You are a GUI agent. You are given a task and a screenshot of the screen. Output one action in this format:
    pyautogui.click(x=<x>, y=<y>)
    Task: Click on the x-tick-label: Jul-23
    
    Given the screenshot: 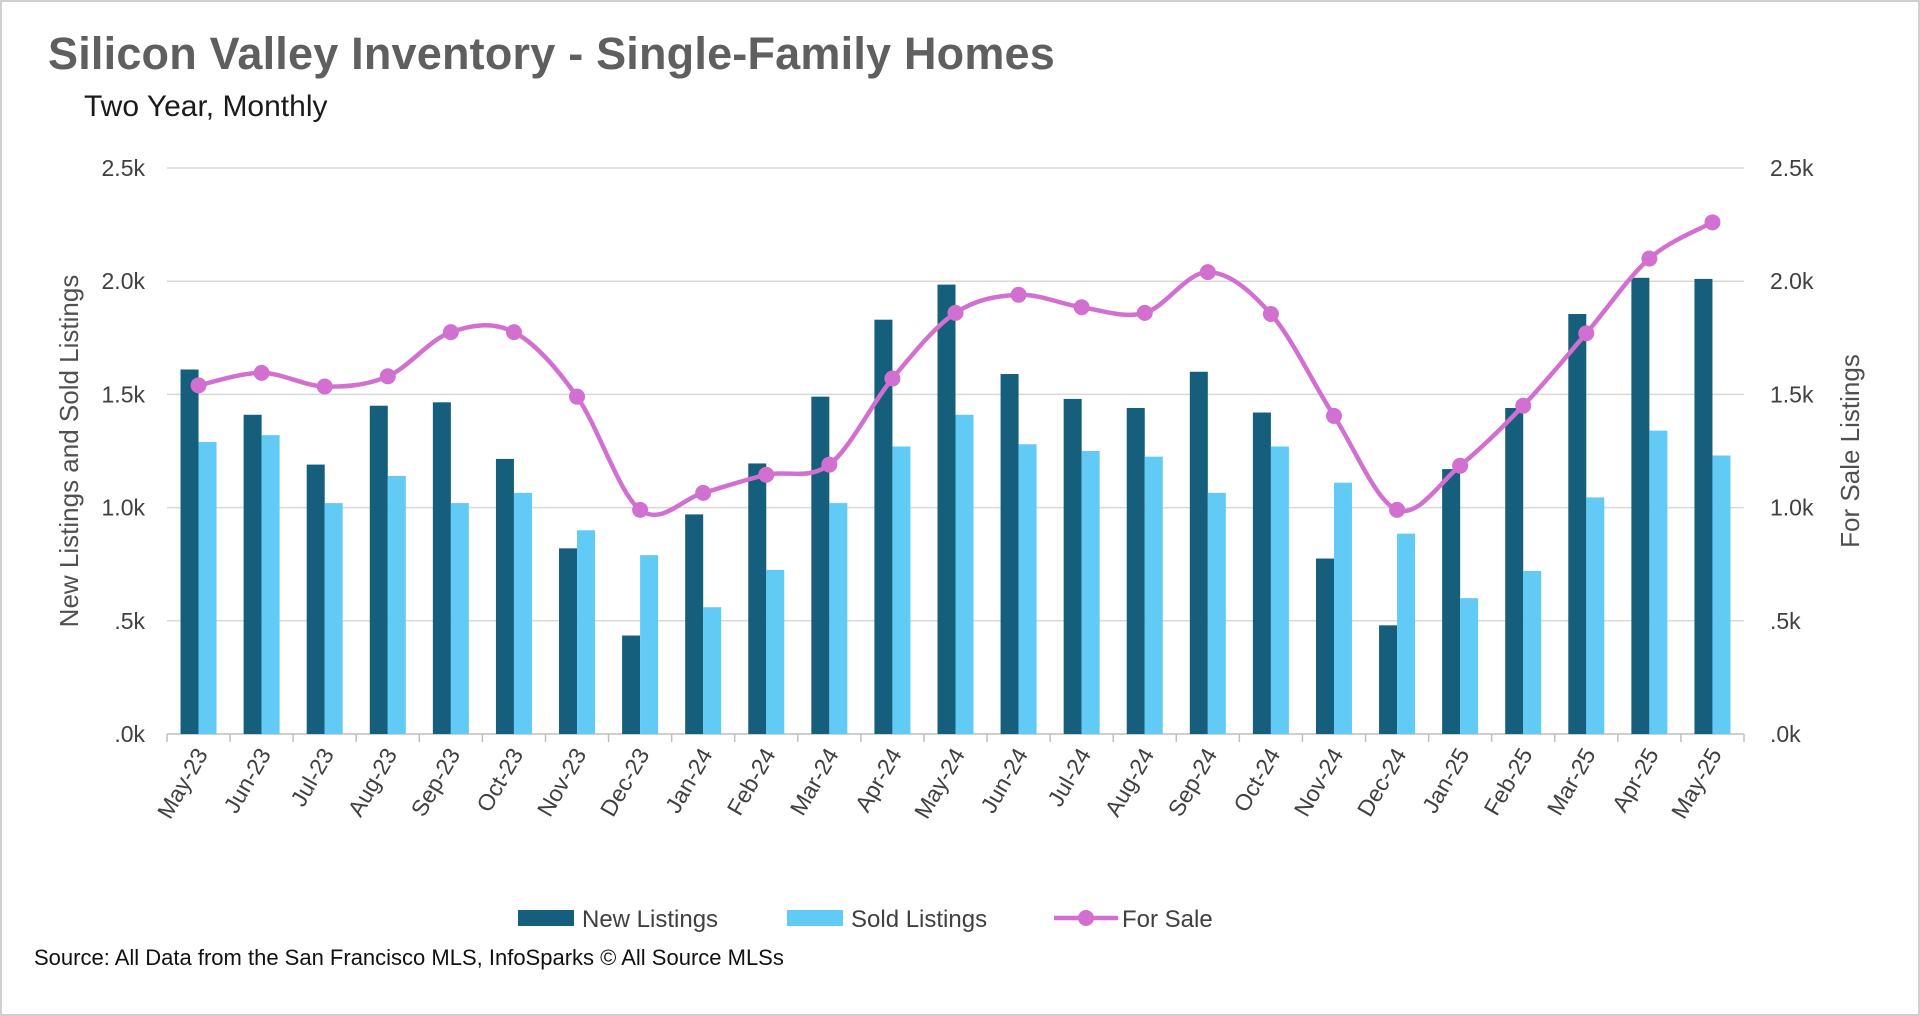 What is the action you would take?
    pyautogui.click(x=312, y=777)
    